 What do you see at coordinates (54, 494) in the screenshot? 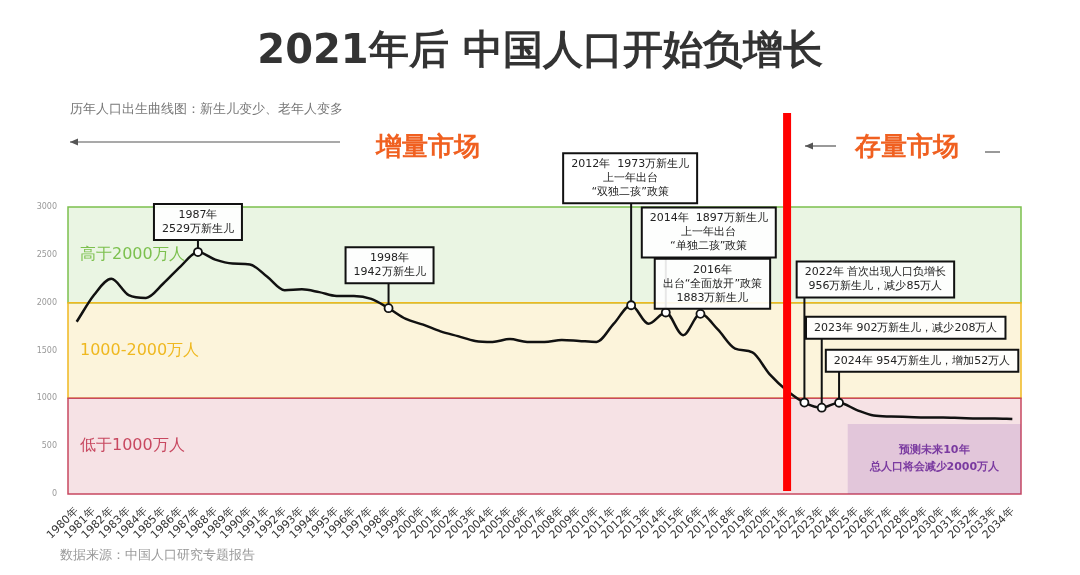
I see `y-tick-label: 0` at bounding box center [54, 494].